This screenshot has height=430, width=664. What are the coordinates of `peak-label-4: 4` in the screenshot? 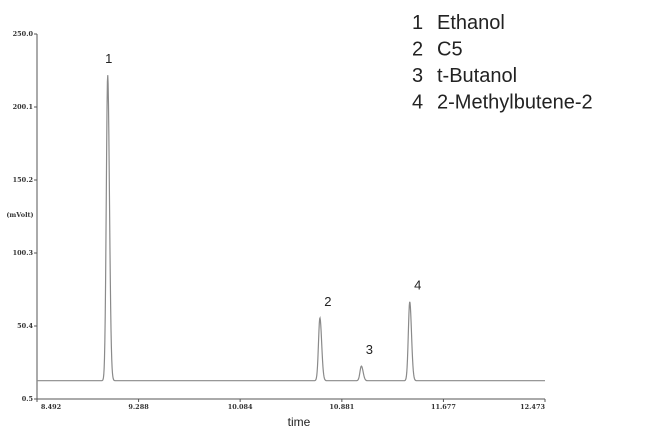 It's located at (417, 285).